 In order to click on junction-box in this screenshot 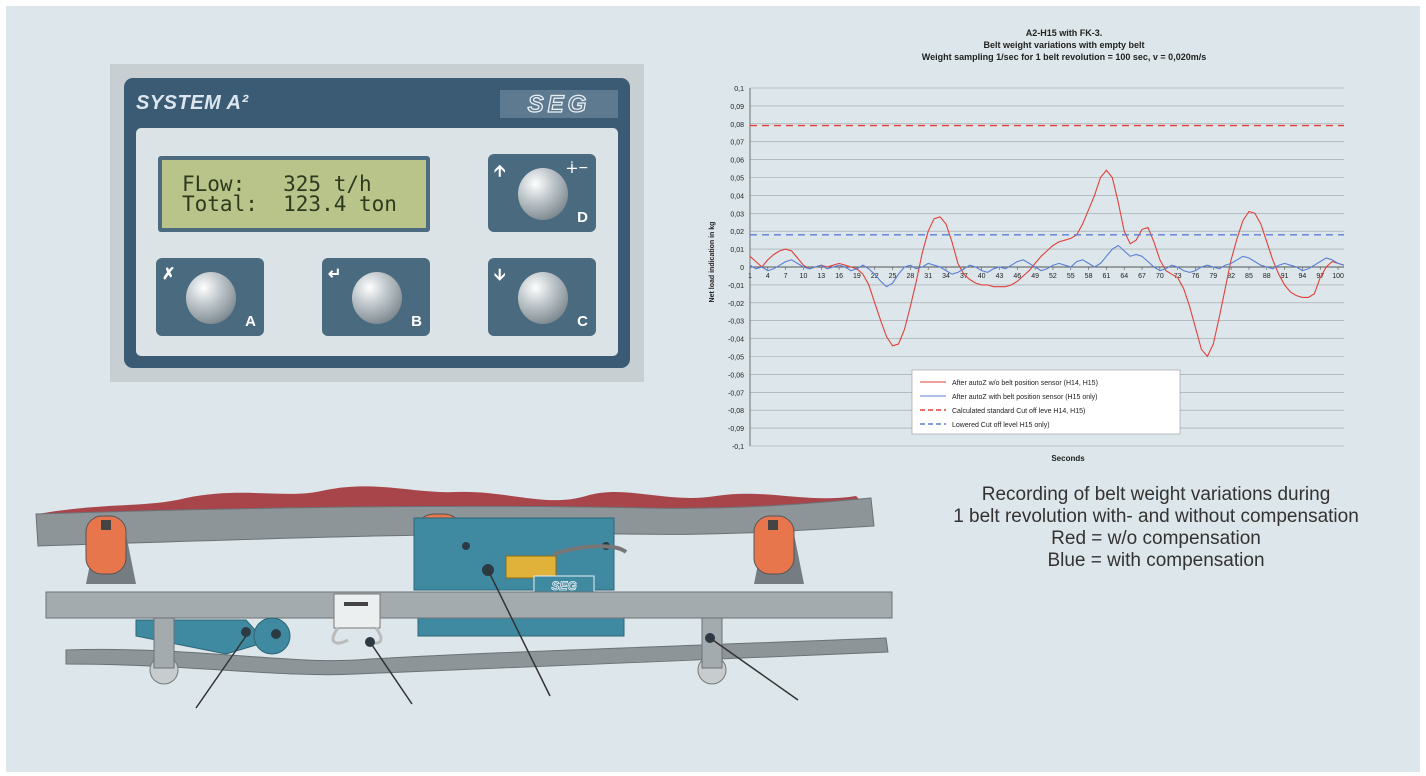, I will do `click(357, 620)`.